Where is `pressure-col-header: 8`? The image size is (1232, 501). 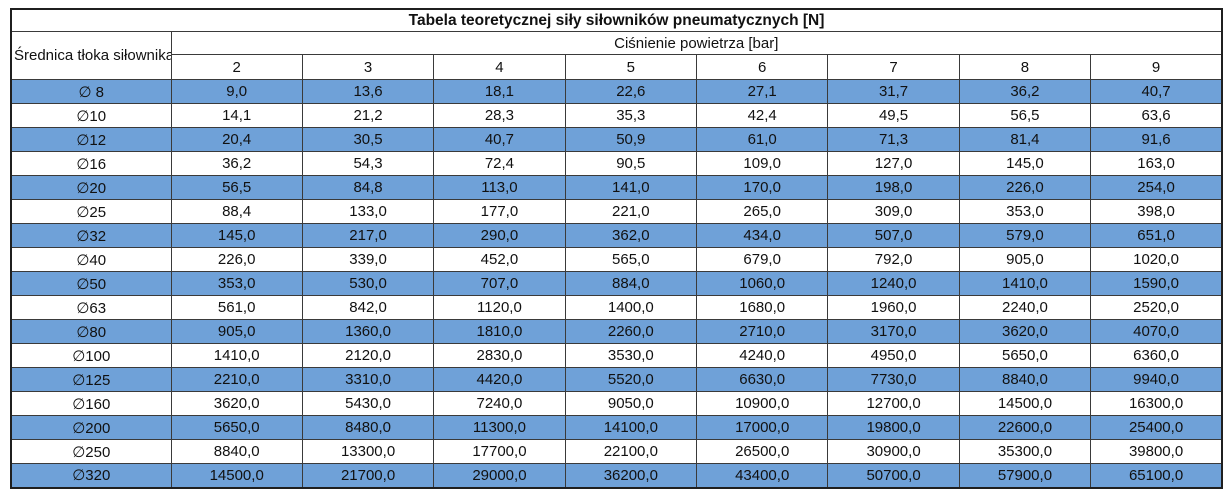 pressure-col-header: 8 is located at coordinates (1025, 67).